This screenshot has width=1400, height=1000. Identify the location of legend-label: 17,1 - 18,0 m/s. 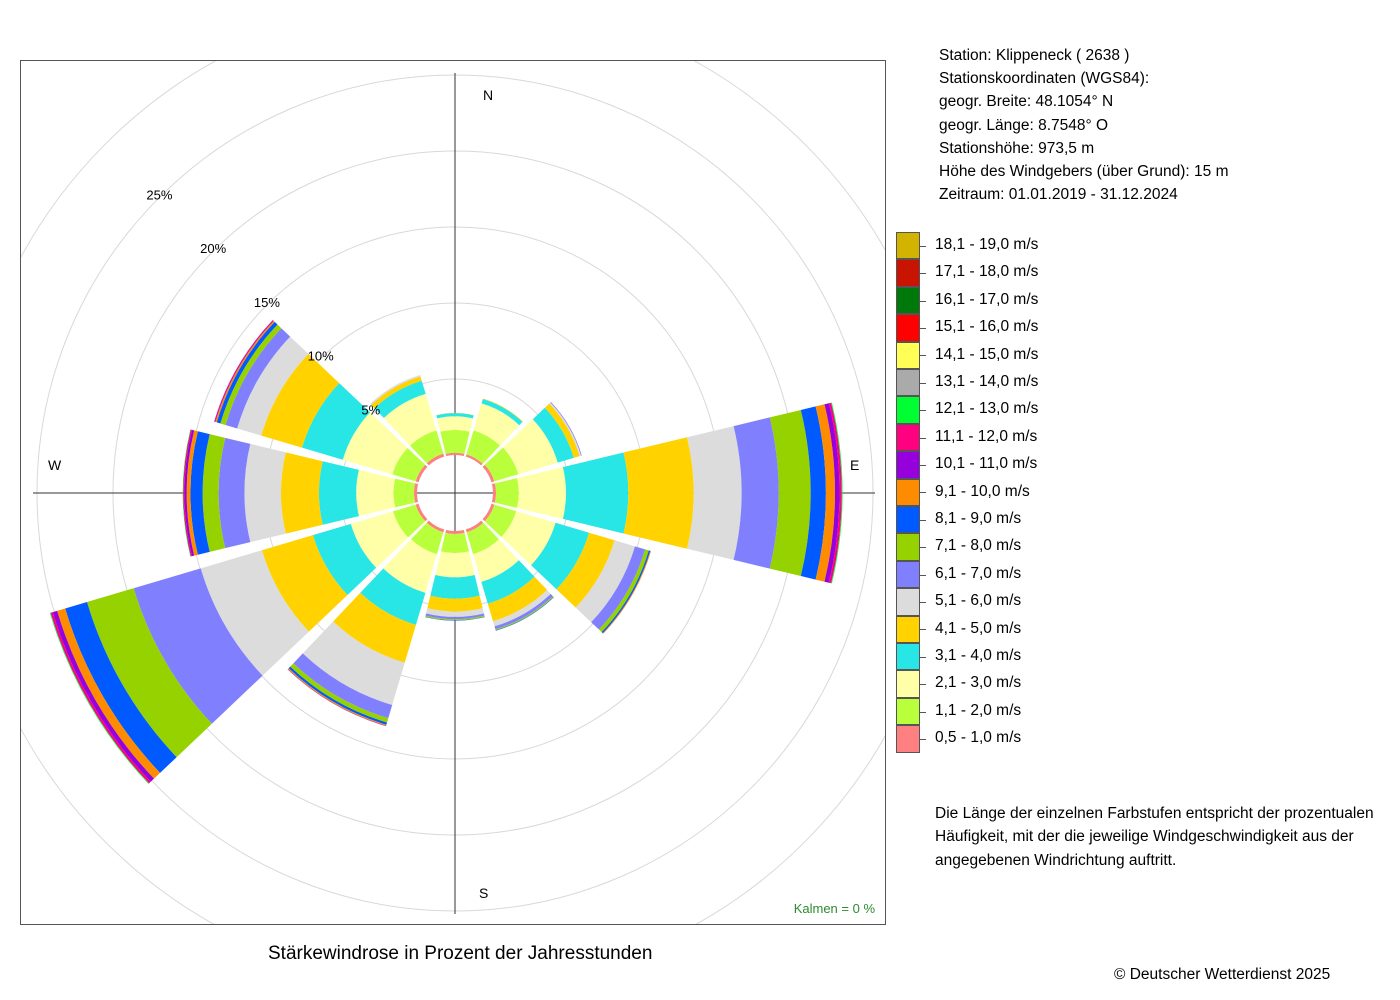
(987, 272).